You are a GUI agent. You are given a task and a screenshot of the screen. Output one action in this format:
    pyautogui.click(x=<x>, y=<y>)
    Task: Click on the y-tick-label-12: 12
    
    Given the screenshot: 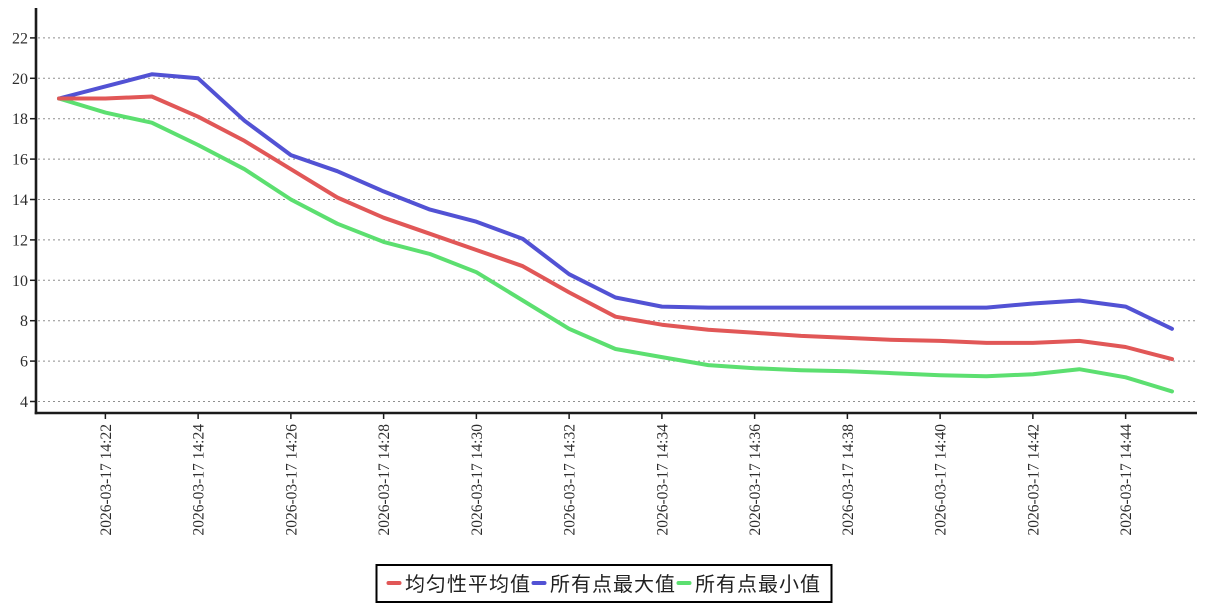 What is the action you would take?
    pyautogui.click(x=20, y=240)
    